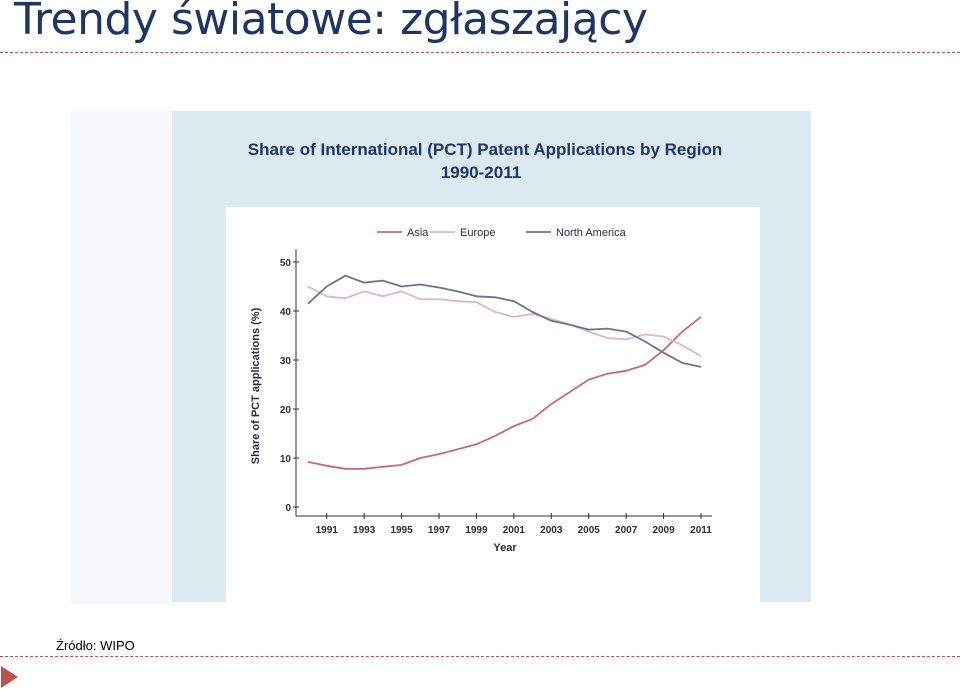 This screenshot has height=689, width=960. I want to click on y-tick-label: 40, so click(286, 312).